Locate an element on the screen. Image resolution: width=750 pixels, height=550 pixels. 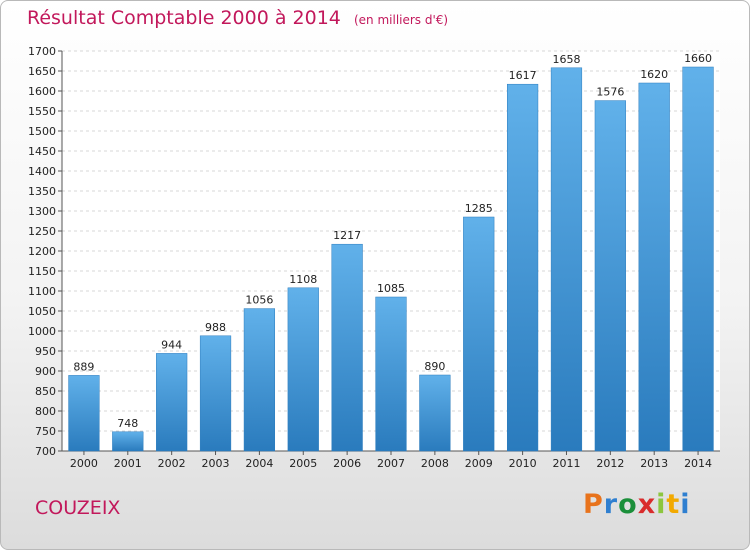
logo-letter: r is located at coordinates (611, 504).